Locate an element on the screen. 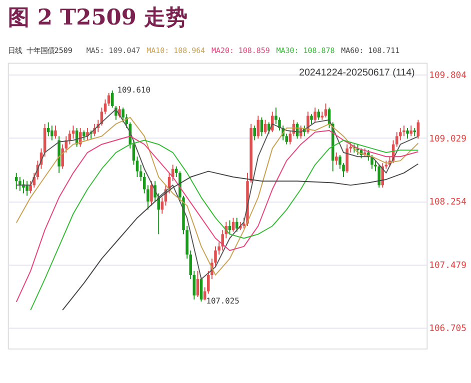 This screenshot has height=383, width=471. y-tick-label: 109.804 is located at coordinates (447, 76).